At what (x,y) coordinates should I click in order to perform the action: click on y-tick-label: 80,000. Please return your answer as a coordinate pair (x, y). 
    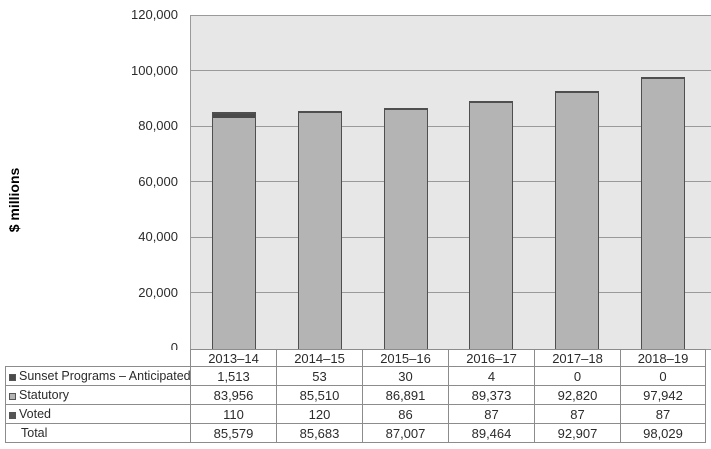
    Looking at the image, I should click on (158, 125).